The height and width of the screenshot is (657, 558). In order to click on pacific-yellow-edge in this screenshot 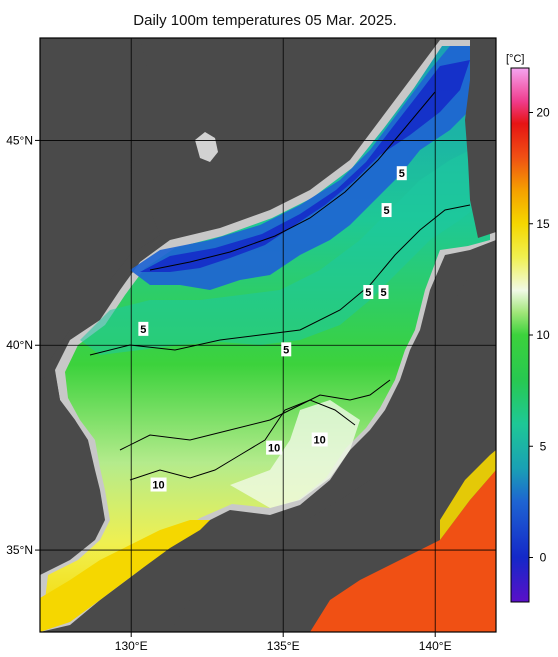, I will do `click(468, 495)`.